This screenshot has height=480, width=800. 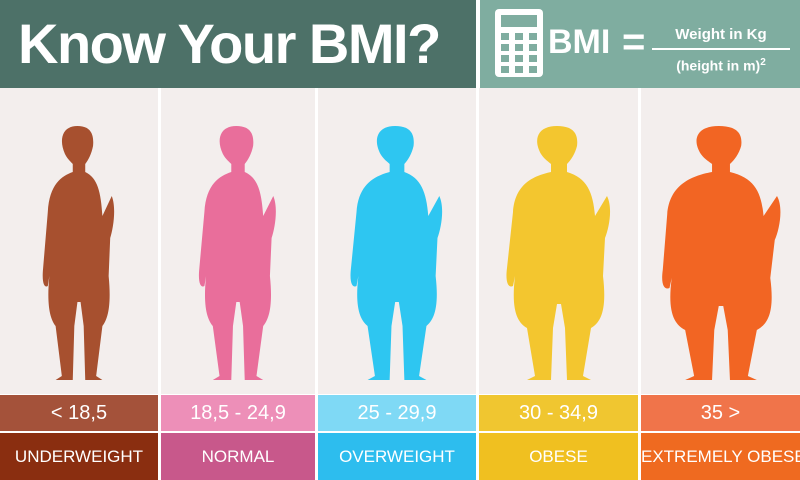 I want to click on formula-numerator: Weight in Kg, so click(x=721, y=34).